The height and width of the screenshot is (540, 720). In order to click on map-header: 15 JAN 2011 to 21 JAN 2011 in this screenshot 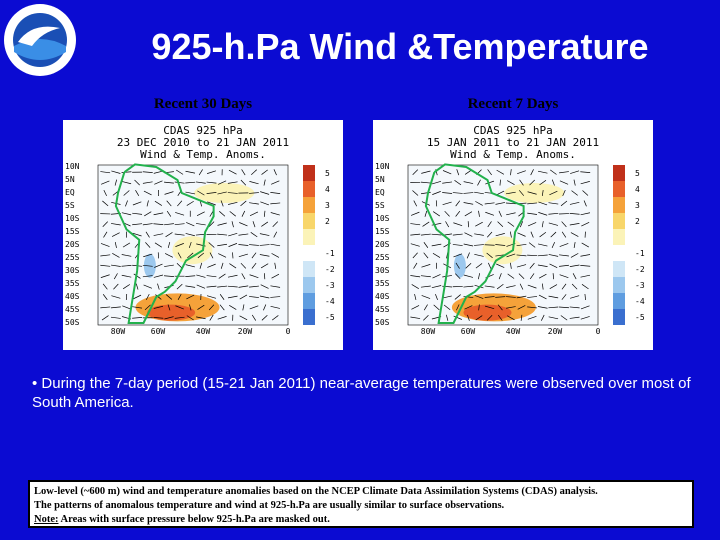, I will do `click(513, 142)`.